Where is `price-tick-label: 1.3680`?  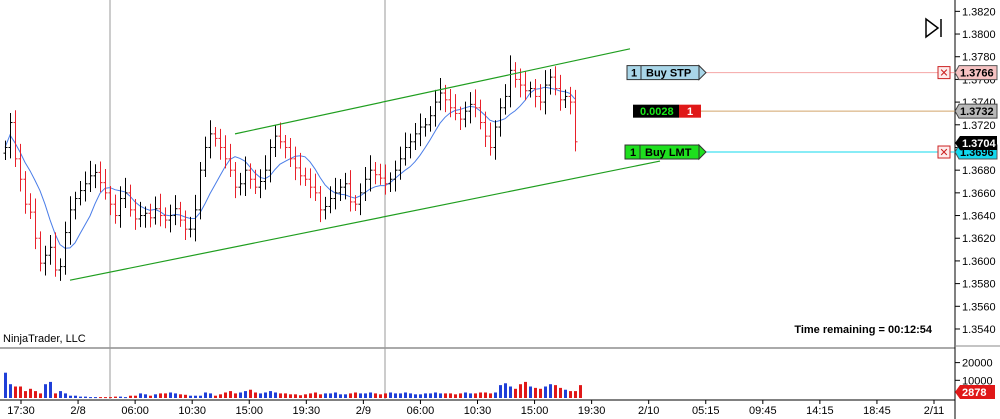
price-tick-label: 1.3680 is located at coordinates (979, 171).